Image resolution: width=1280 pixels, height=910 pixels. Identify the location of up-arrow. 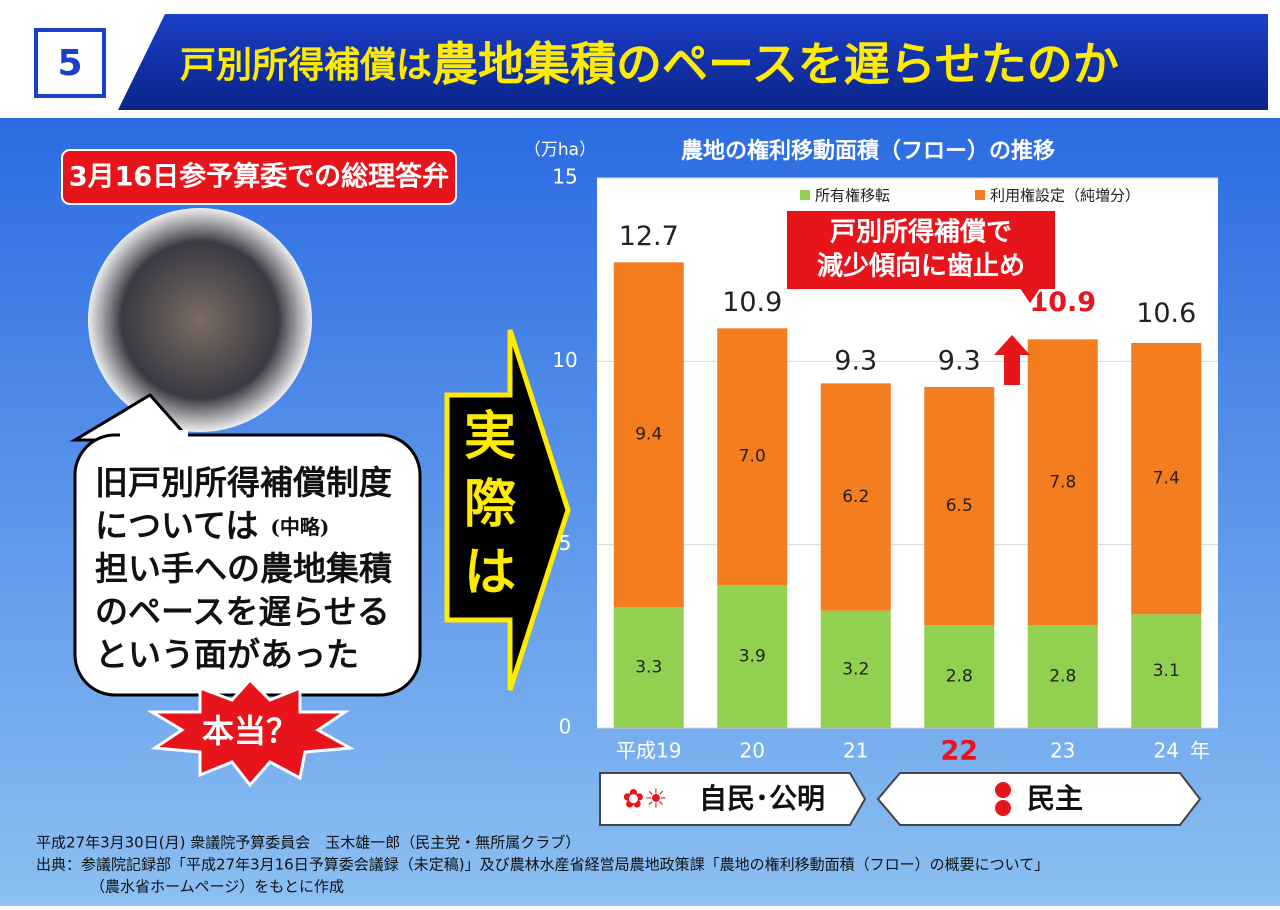
(1012, 360).